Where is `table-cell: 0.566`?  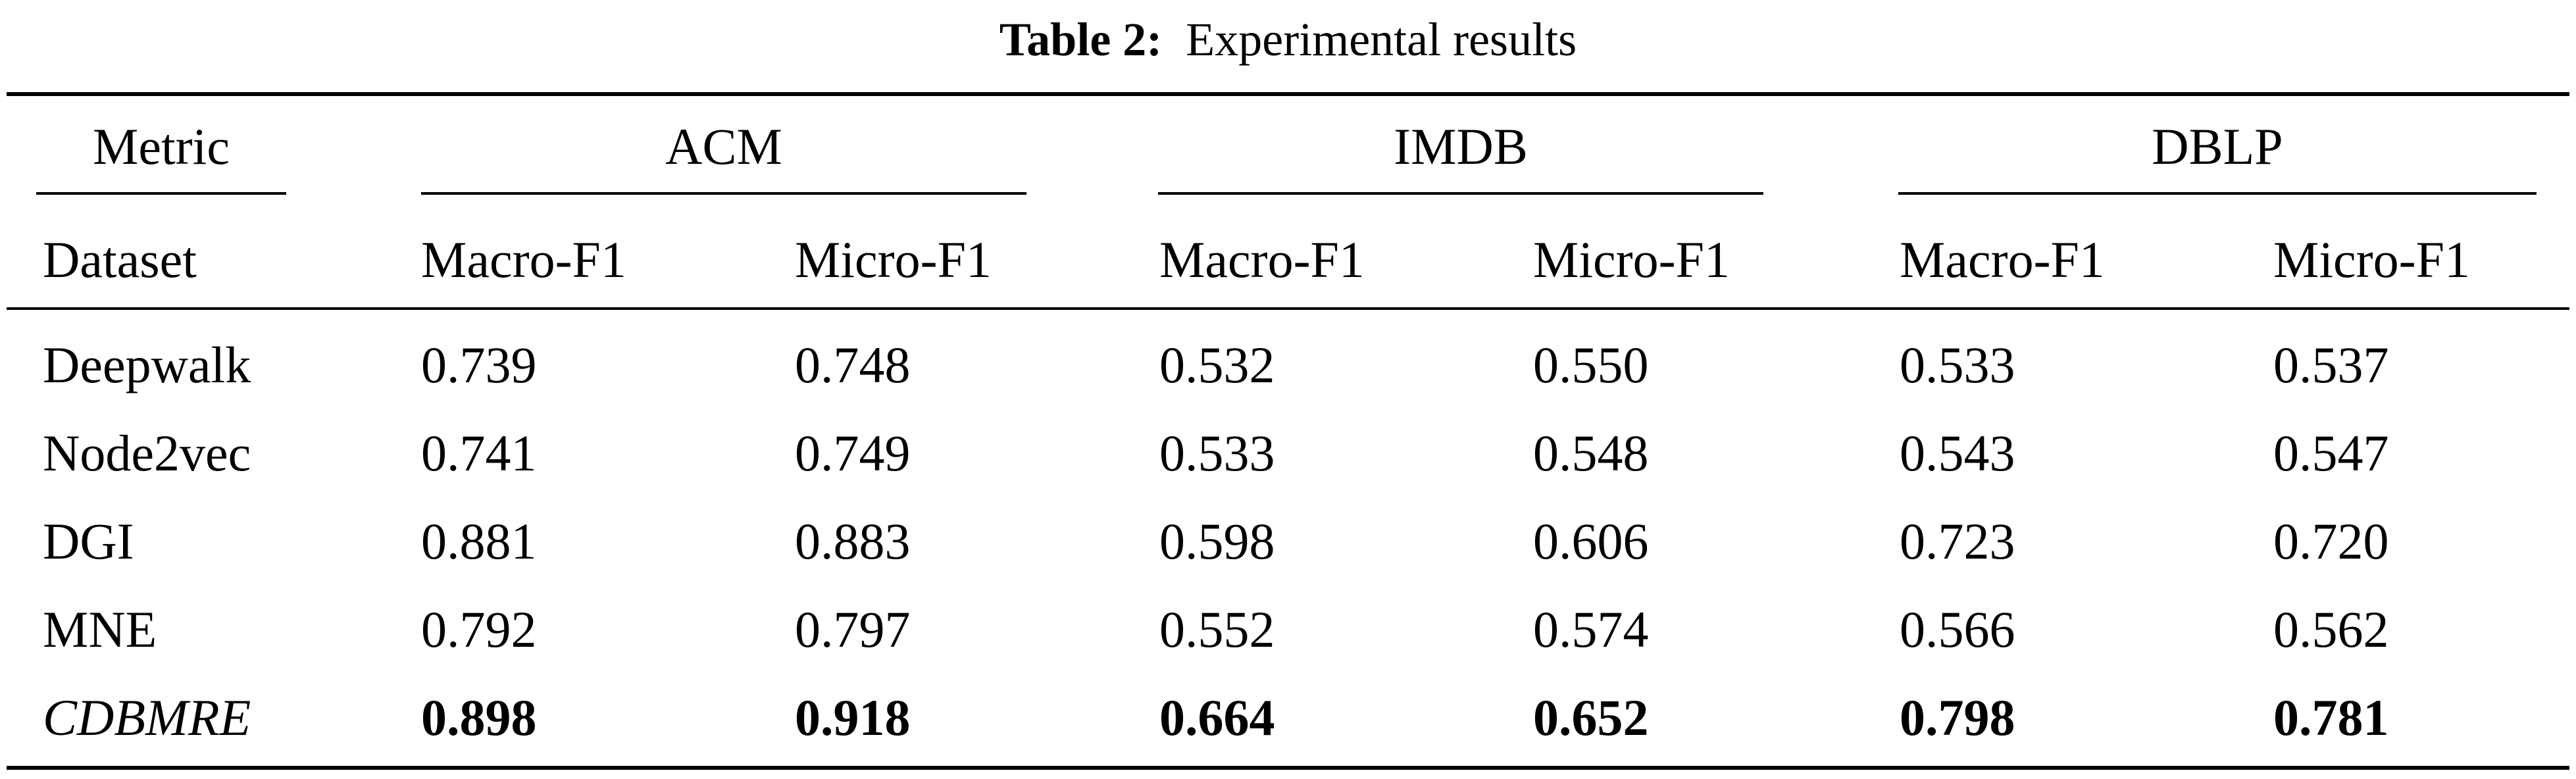 table-cell: 0.566 is located at coordinates (1957, 629).